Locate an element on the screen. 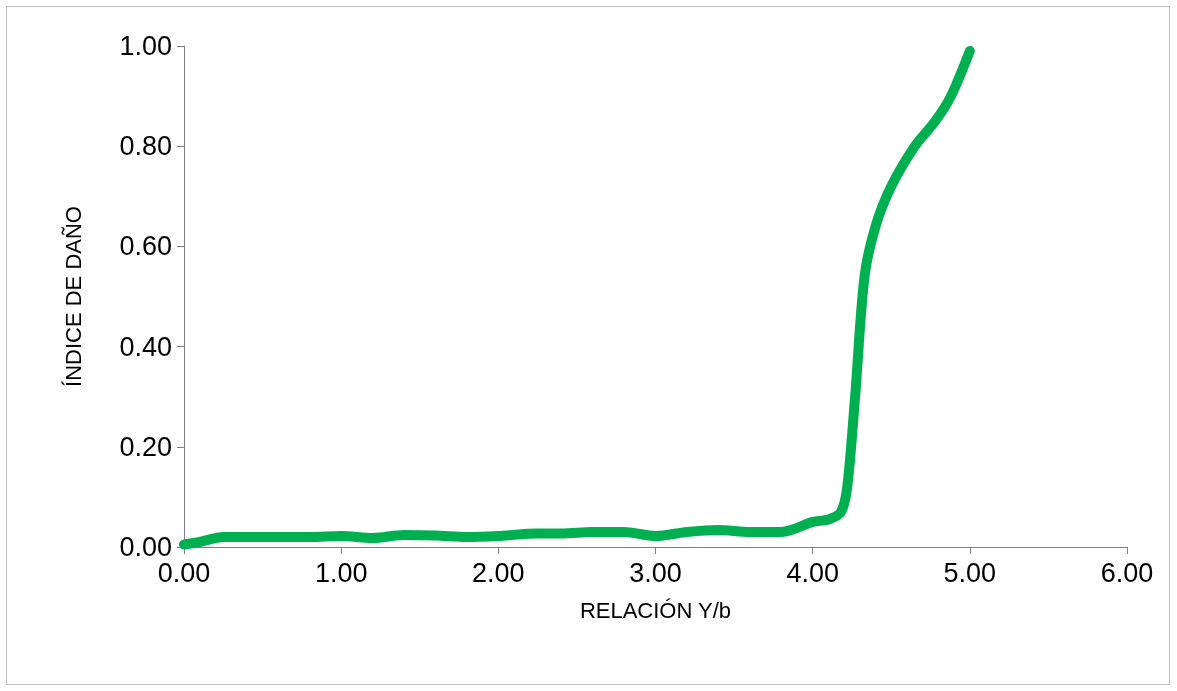 The height and width of the screenshot is (691, 1177). y-axis-title: ÍNDICE DE DAÑO is located at coordinates (73, 296).